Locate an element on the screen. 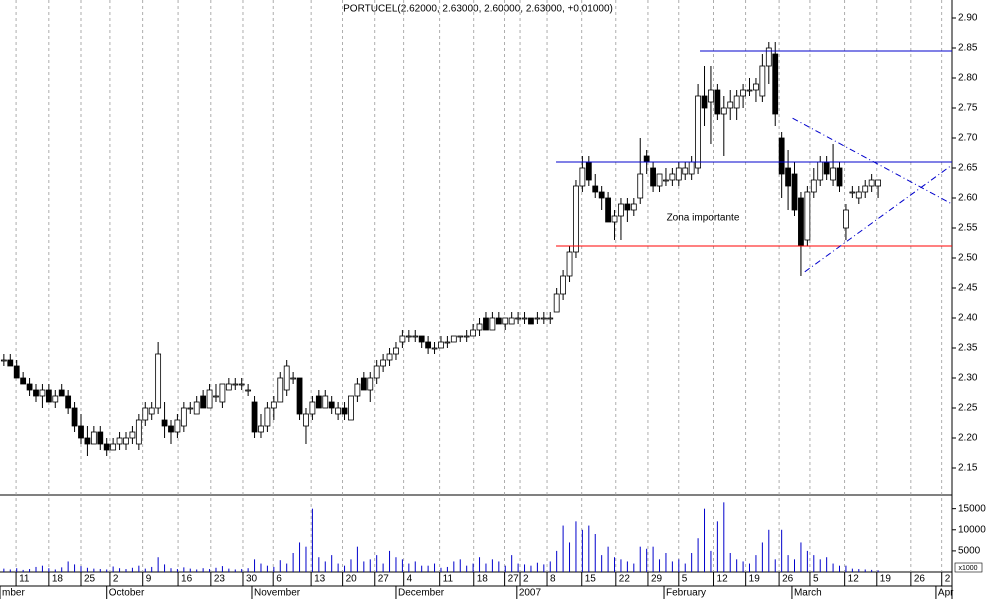  y-tick-label: 2.15 is located at coordinates (968, 468).